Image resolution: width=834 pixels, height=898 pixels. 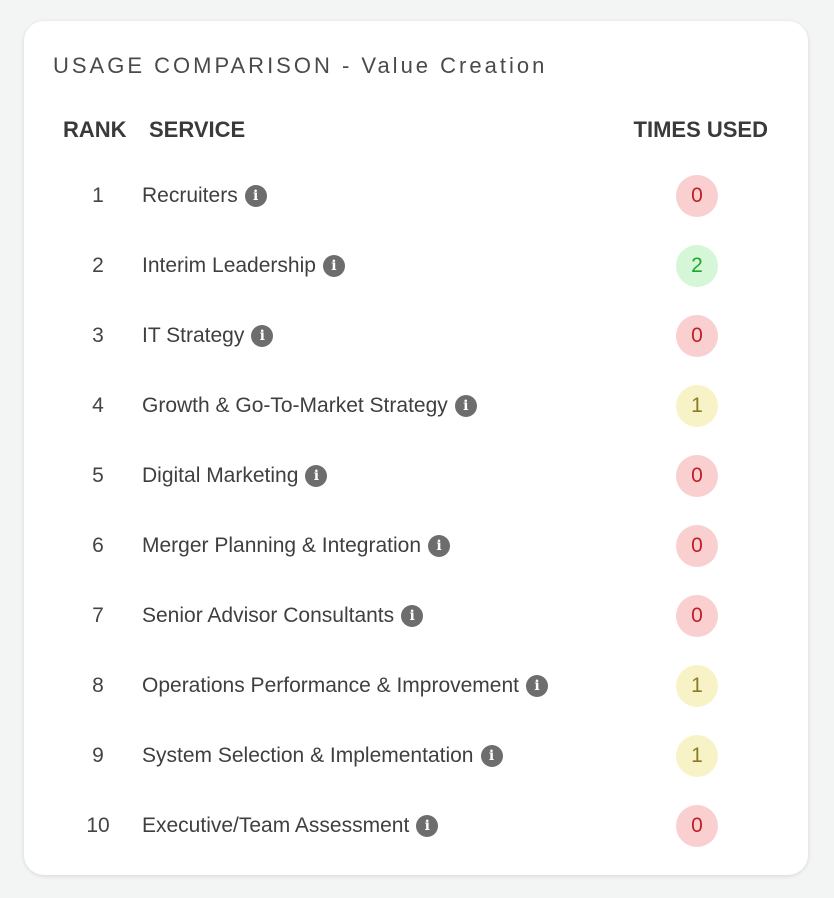 I want to click on times-used-column-header: TIMES USED, so click(x=700, y=129).